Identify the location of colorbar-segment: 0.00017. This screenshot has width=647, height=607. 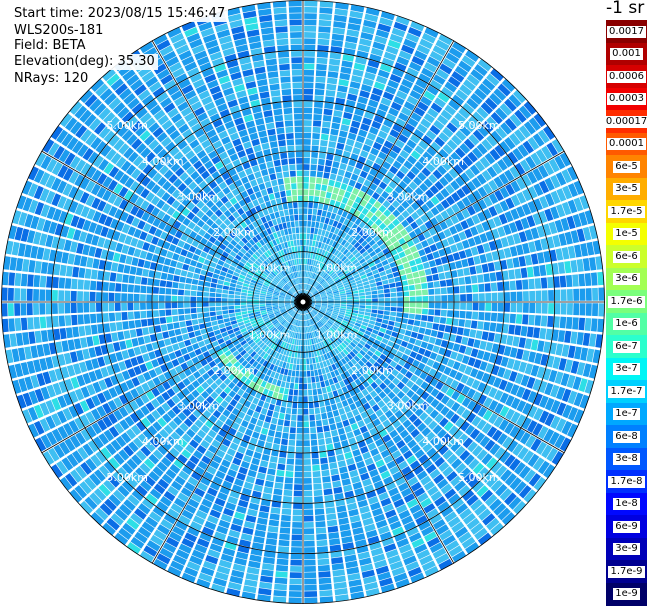
(625, 121).